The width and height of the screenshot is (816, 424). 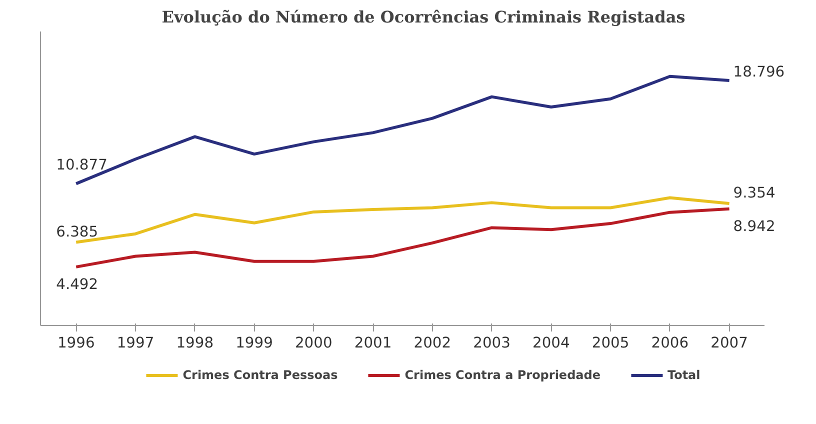 What do you see at coordinates (77, 284) in the screenshot?
I see `data-label: 4.492` at bounding box center [77, 284].